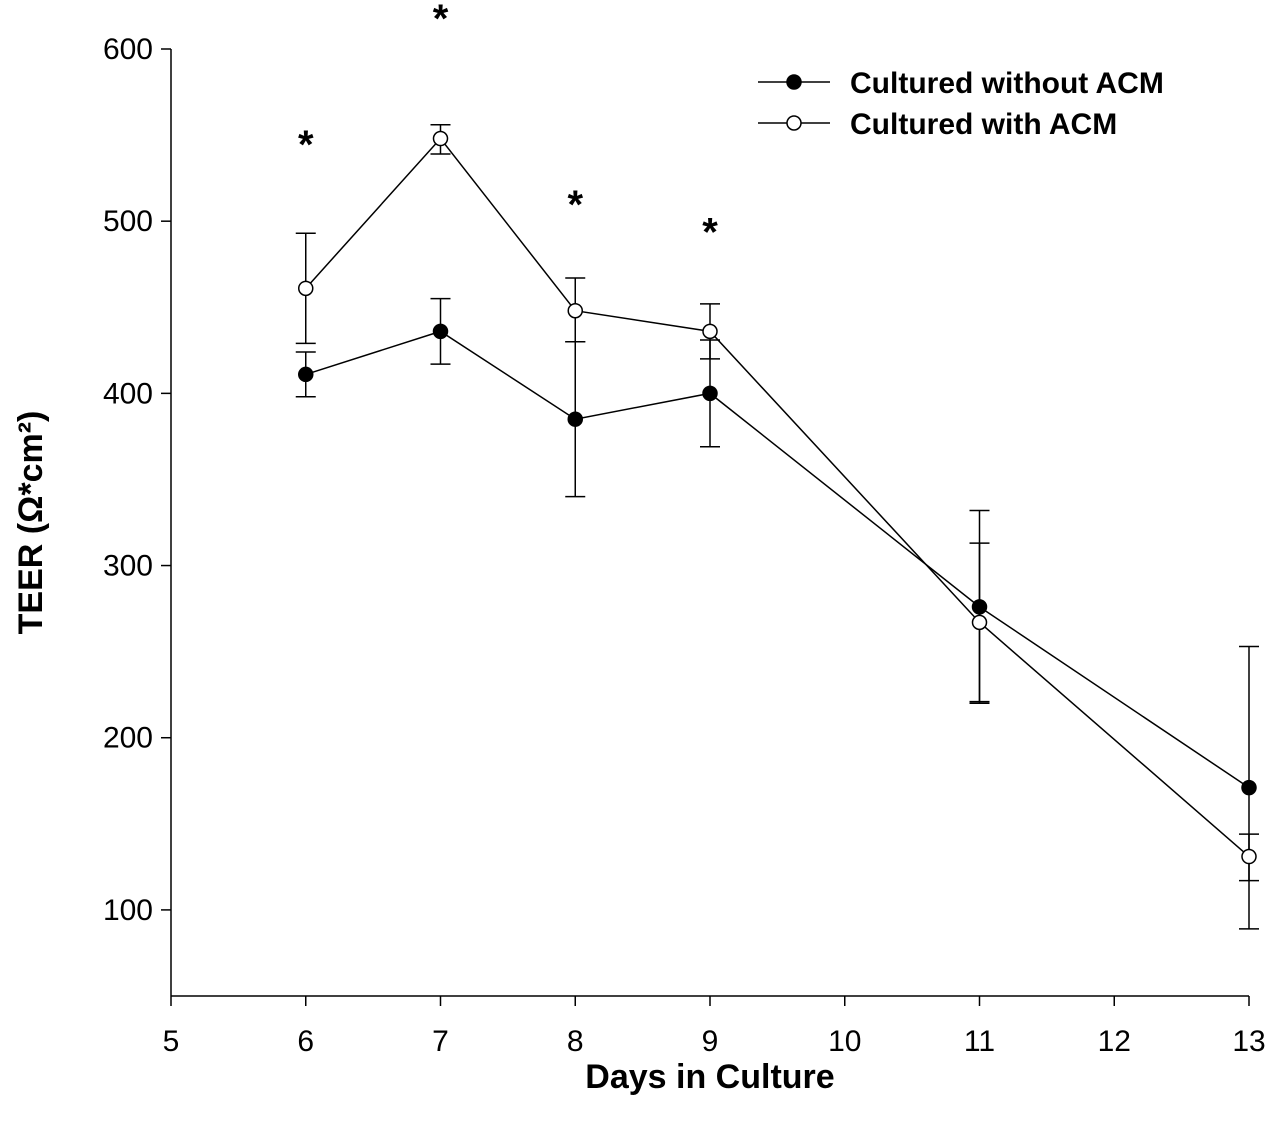  I want to click on x-tick-label: 5, so click(171, 1041).